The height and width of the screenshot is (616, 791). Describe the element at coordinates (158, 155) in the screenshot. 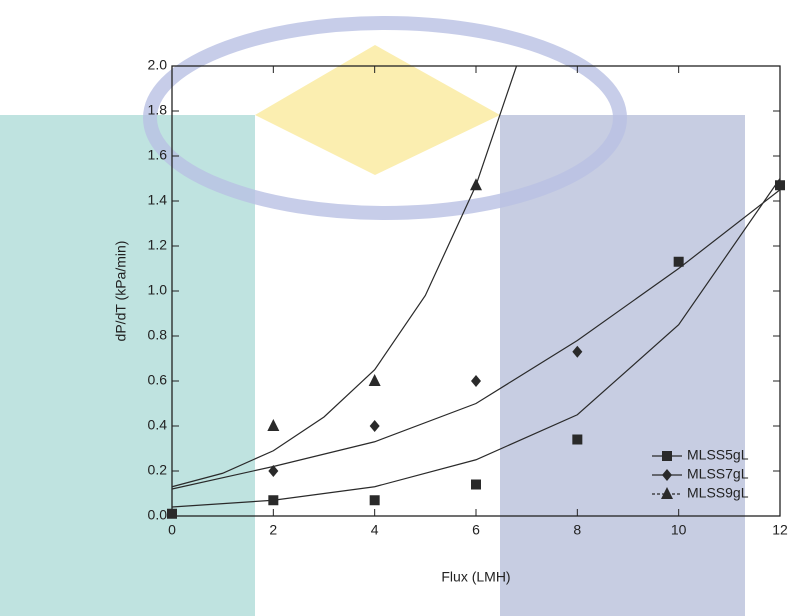

I see `y-tick-label: 1.6` at that location.